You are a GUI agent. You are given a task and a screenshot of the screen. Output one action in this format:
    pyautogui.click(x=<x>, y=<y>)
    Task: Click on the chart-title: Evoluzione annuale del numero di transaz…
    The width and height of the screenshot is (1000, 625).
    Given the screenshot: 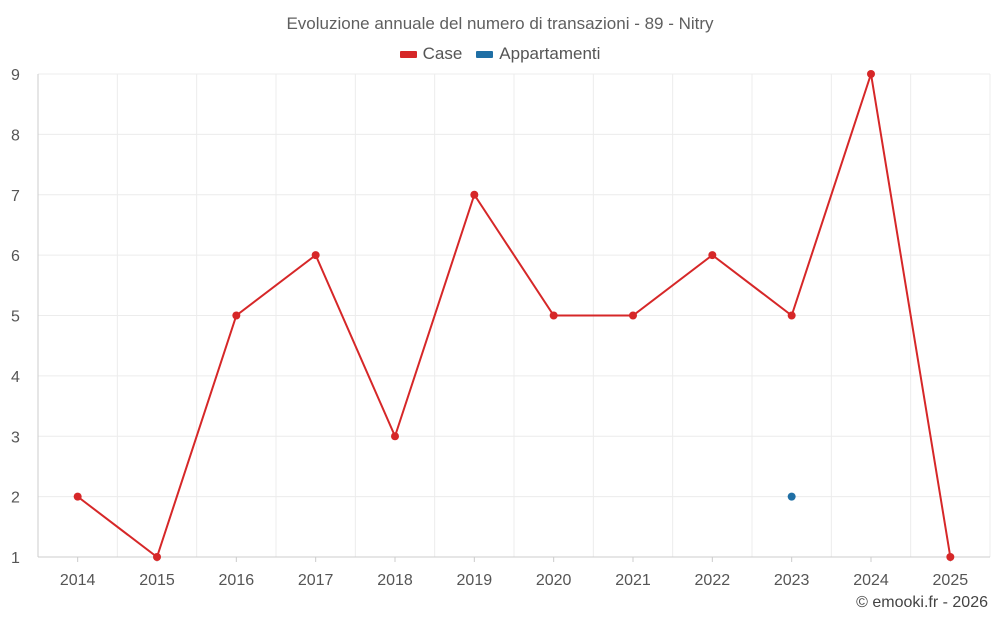 What is the action you would take?
    pyautogui.click(x=500, y=23)
    